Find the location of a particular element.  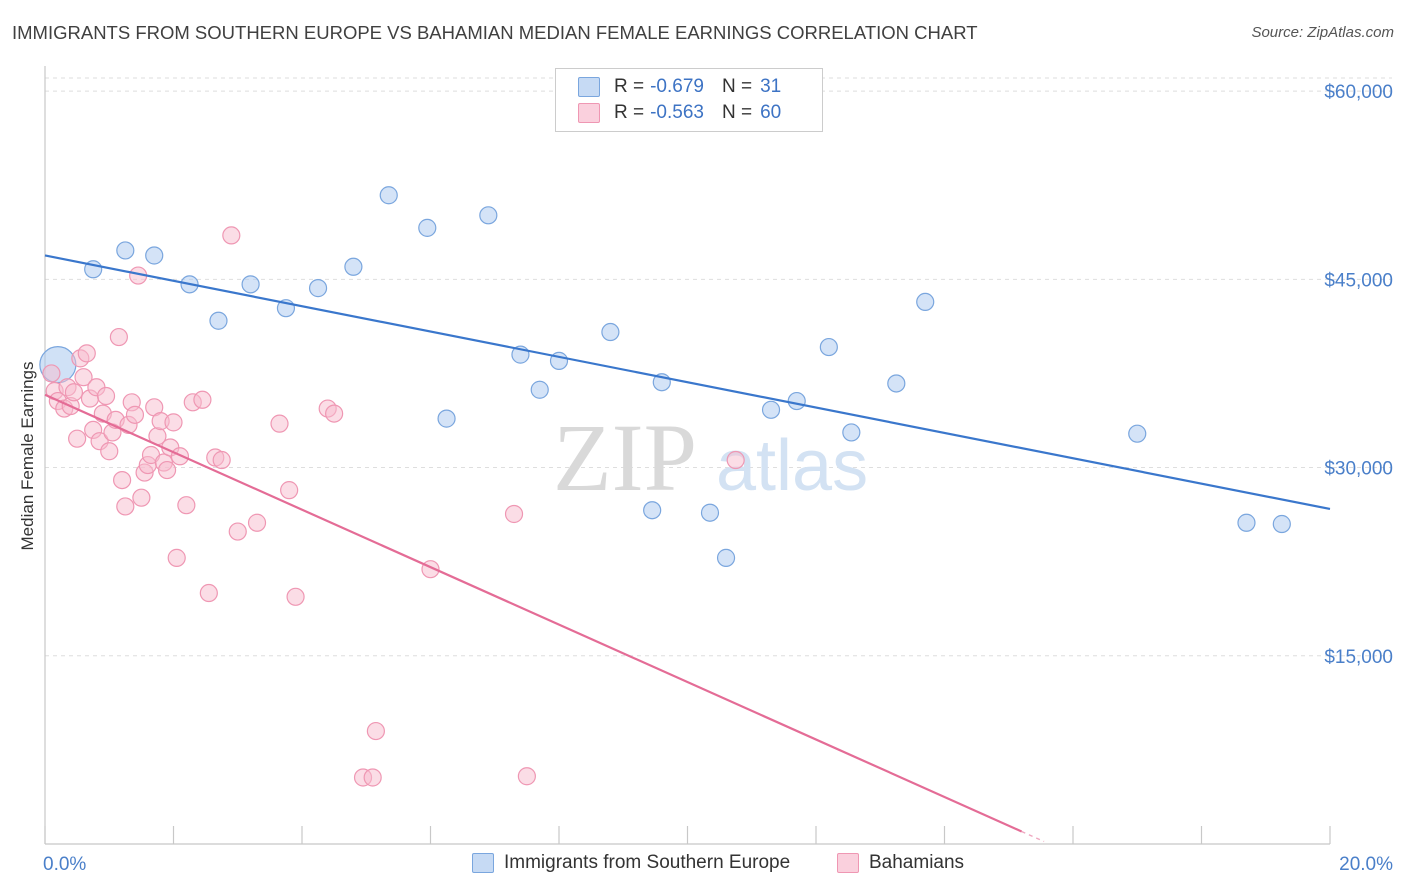

y-tick-label: $45,000 is located at coordinates (1358, 280).